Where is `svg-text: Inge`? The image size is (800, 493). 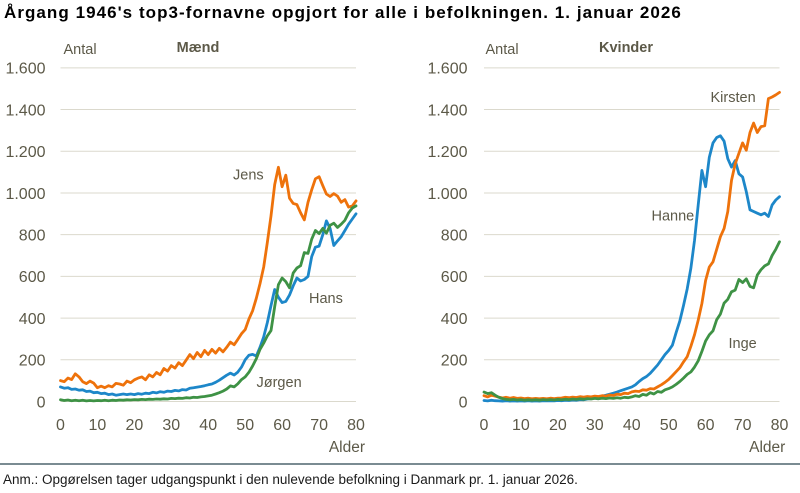 svg-text: Inge is located at coordinates (743, 344).